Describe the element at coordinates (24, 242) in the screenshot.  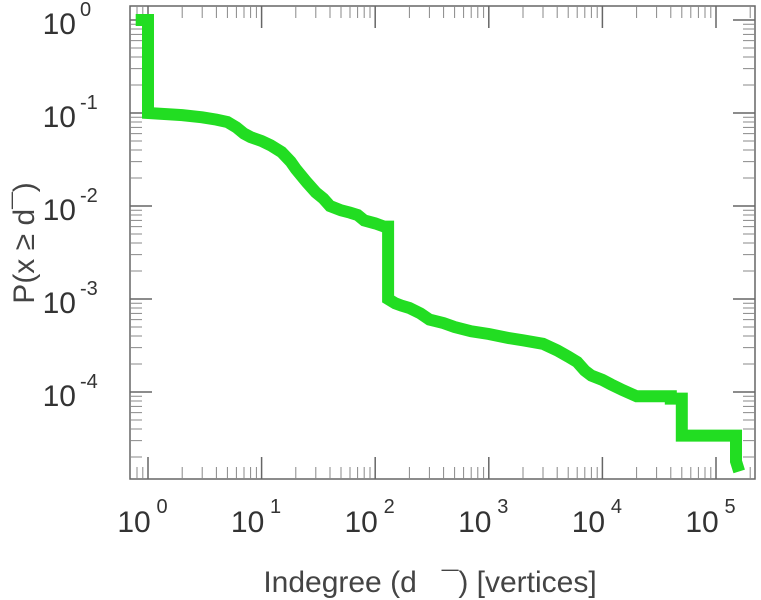
I see `y-axis-label: P(x ≥ d¯)` at that location.